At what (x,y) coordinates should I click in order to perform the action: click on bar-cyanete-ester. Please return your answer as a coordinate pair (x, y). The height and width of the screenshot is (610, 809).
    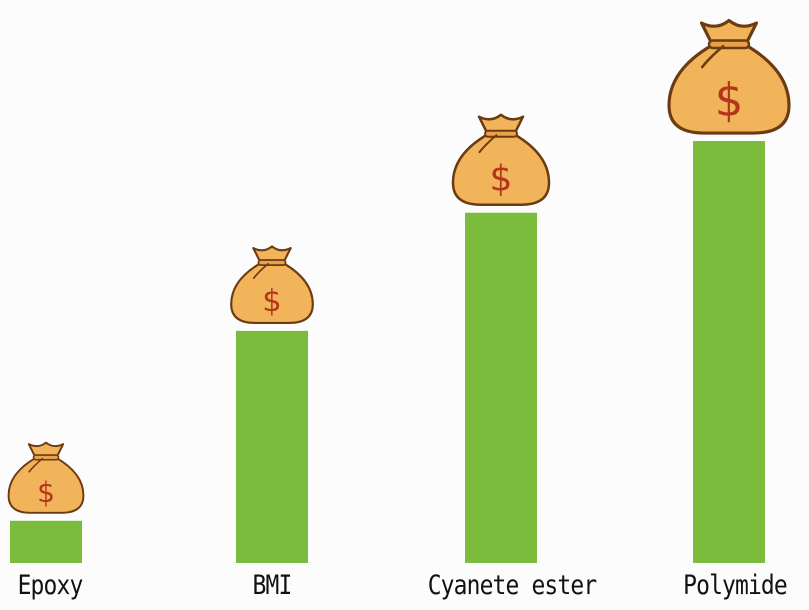
    Looking at the image, I should click on (501, 388).